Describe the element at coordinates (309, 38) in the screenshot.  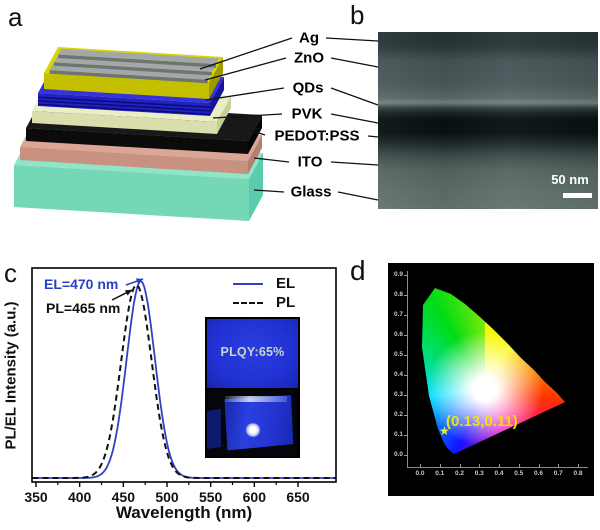
I see `label-ag: Ag` at that location.